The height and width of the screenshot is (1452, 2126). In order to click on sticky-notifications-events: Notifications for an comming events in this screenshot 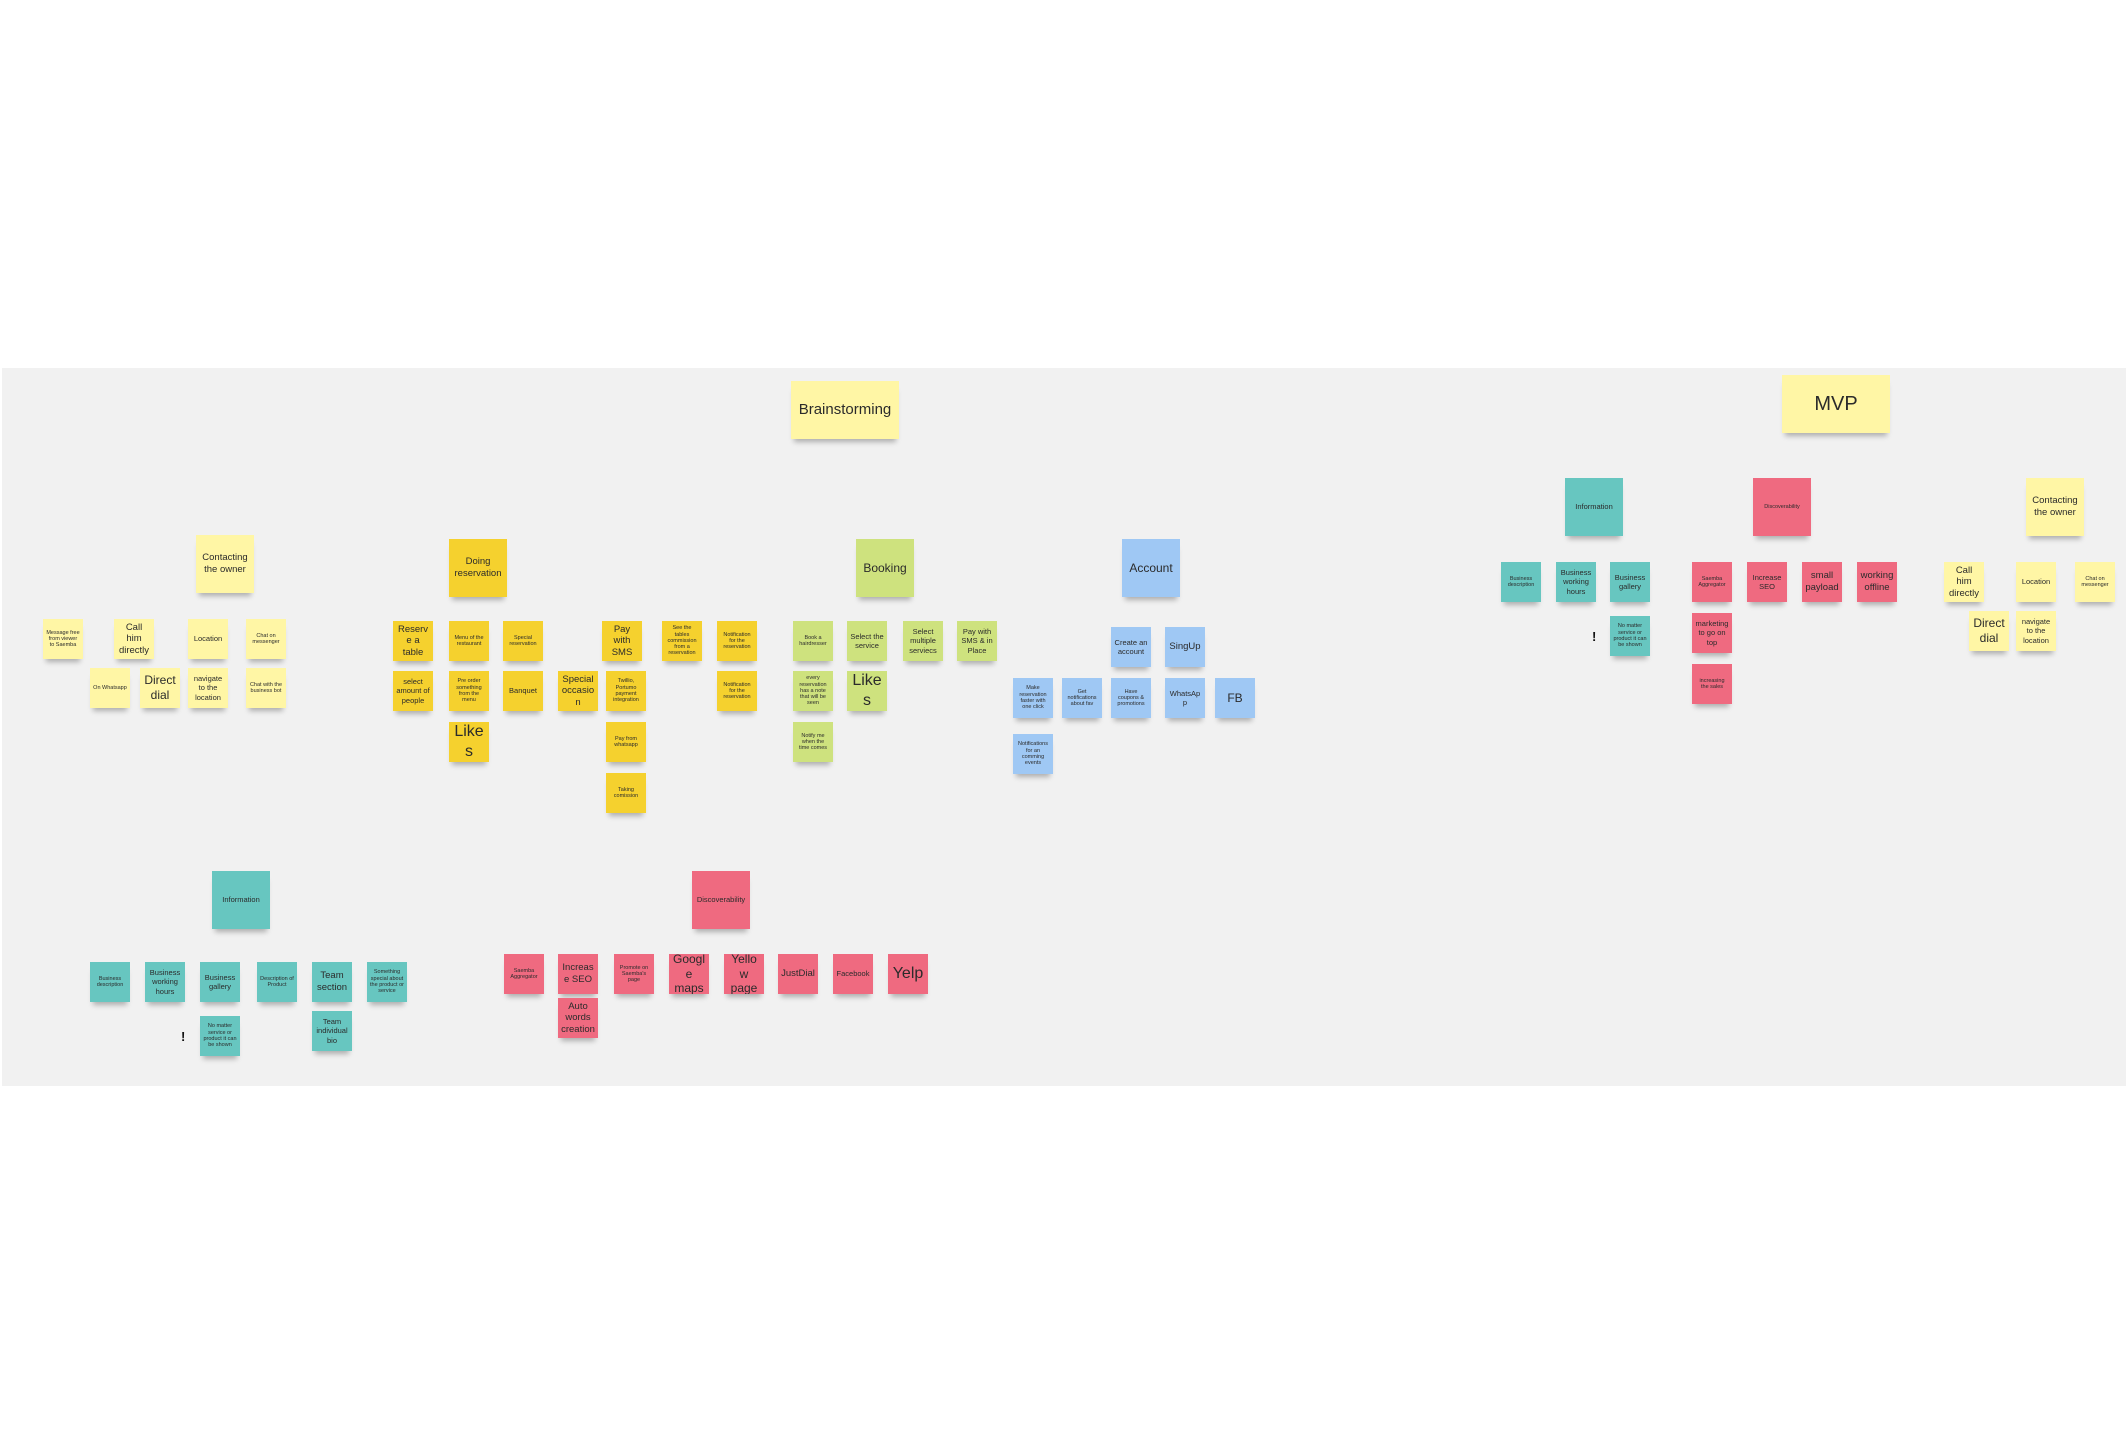, I will do `click(1033, 754)`.